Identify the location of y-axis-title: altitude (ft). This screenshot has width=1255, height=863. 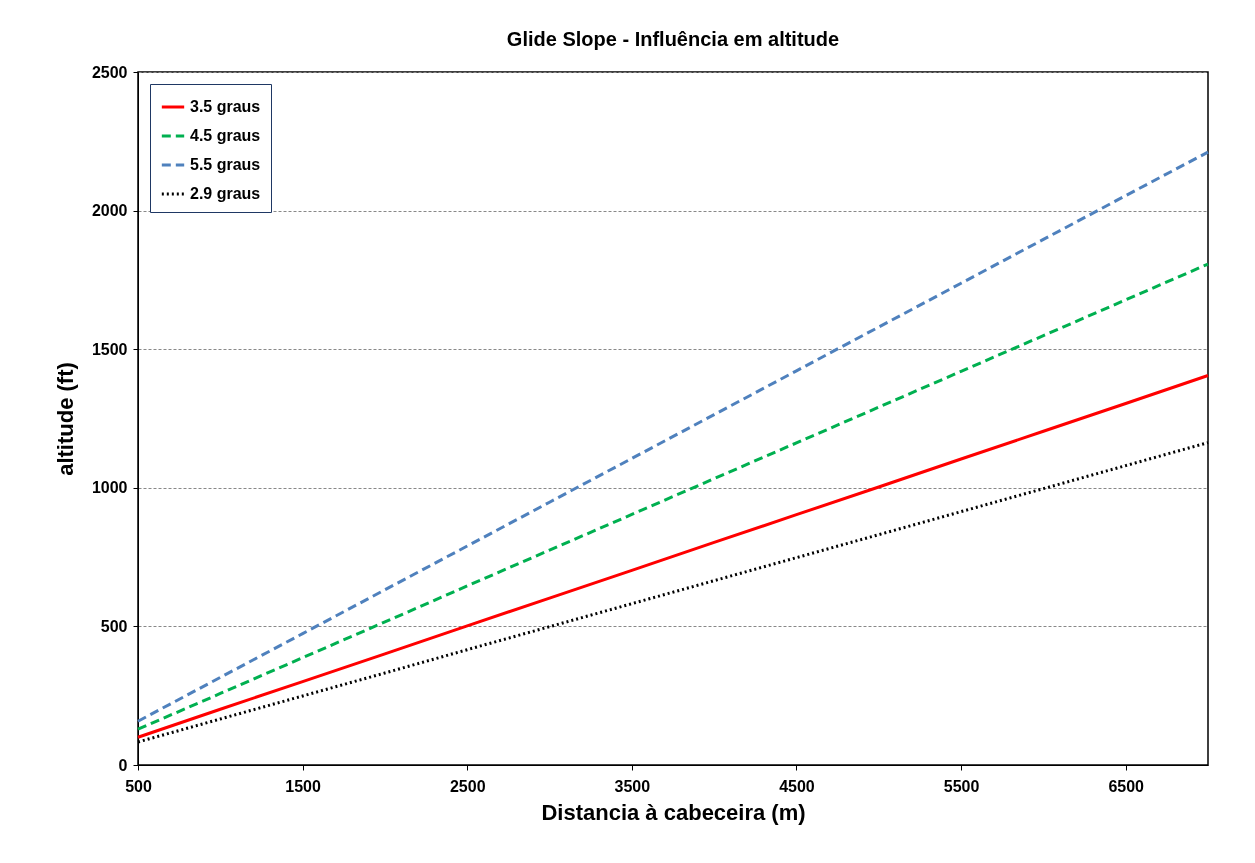
(65, 419).